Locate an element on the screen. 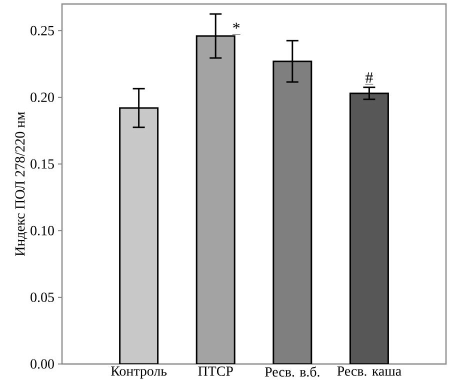 Image resolution: width=450 pixels, height=383 pixels. x-tick-label: Ресв. в.б. is located at coordinates (292, 371).